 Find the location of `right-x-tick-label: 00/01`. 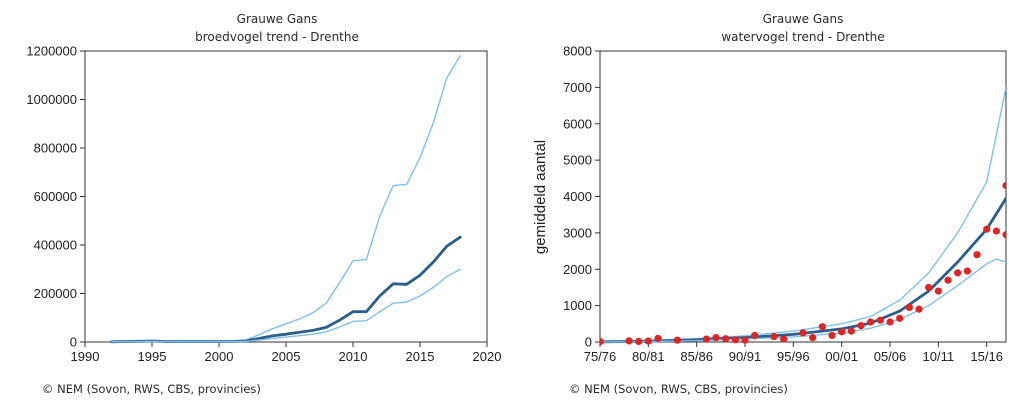

right-x-tick-label: 00/01 is located at coordinates (841, 356).